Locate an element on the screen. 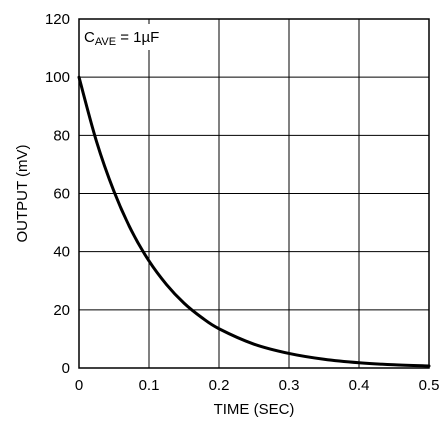  y-tick-label-60: 60 is located at coordinates (61, 194).